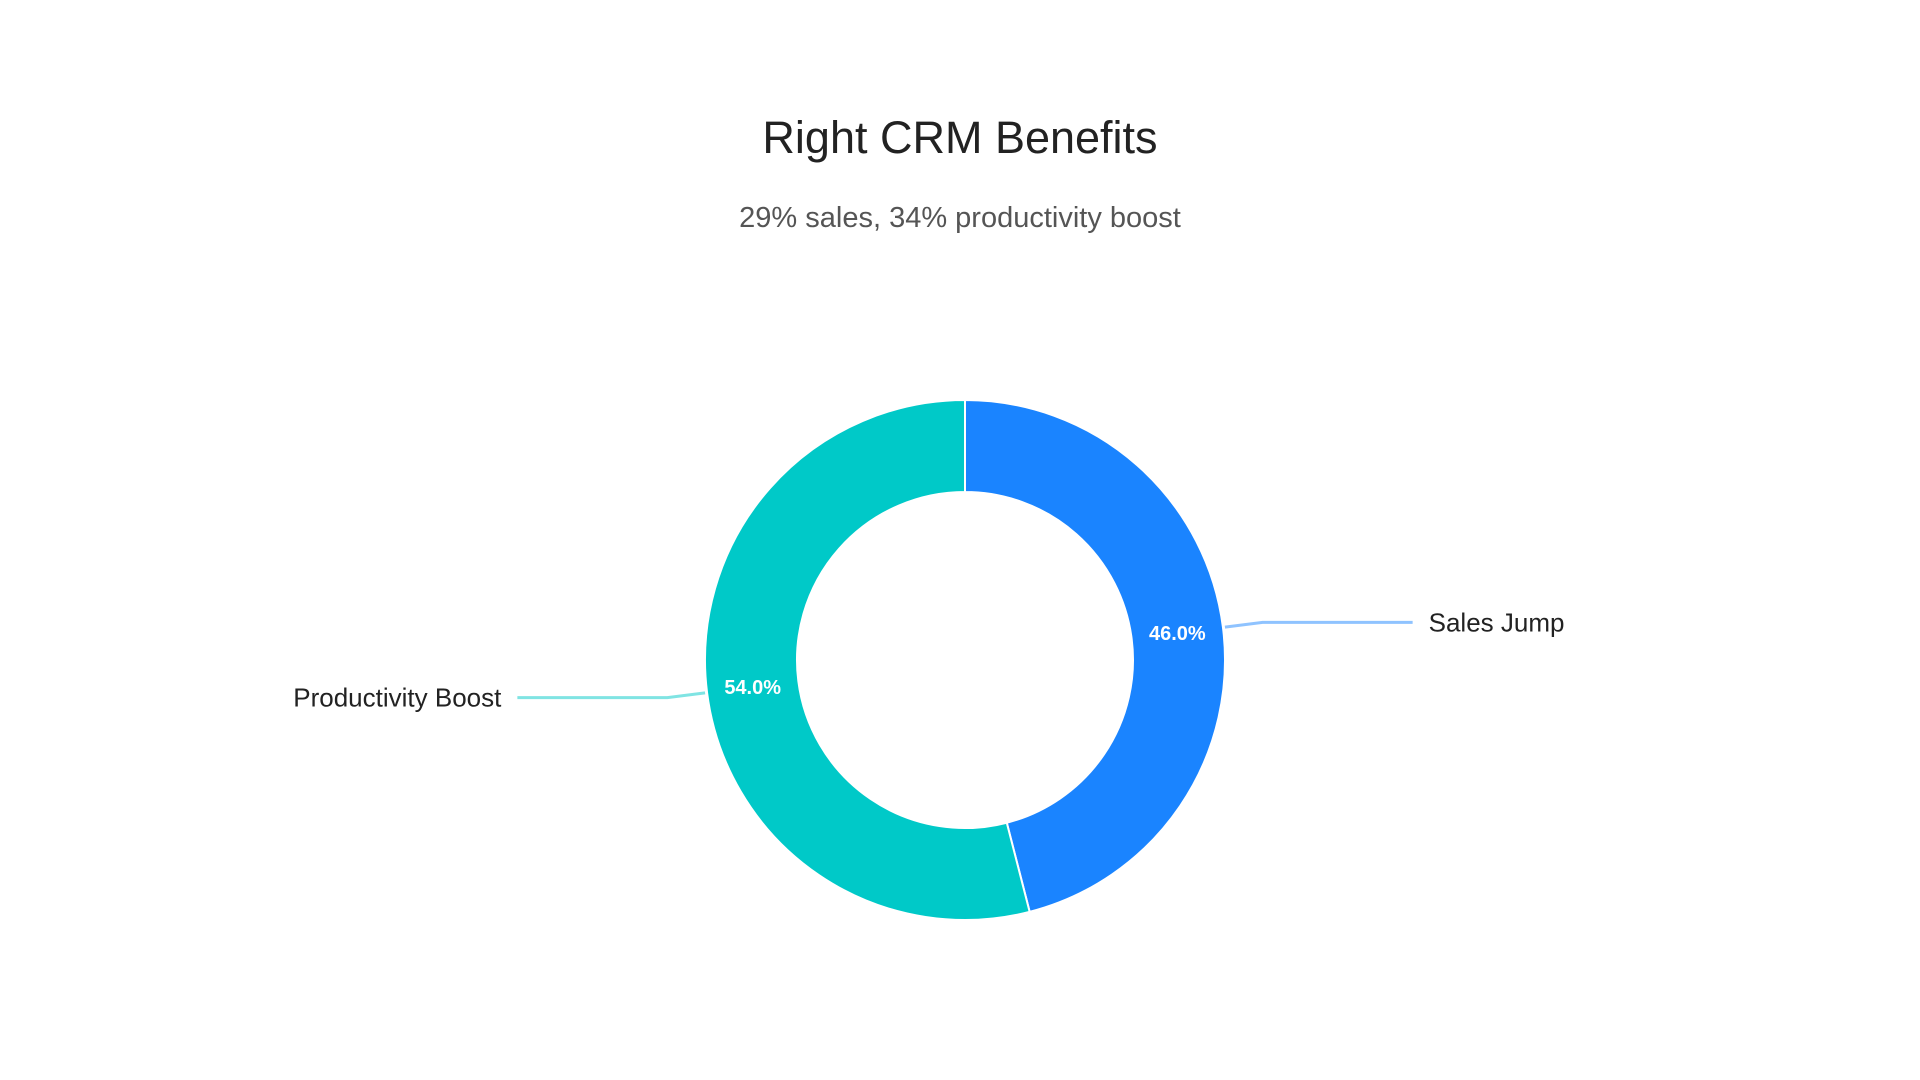 Image resolution: width=1920 pixels, height=1080 pixels. Describe the element at coordinates (867, 659) in the screenshot. I see `slice-productivity-boost` at that location.